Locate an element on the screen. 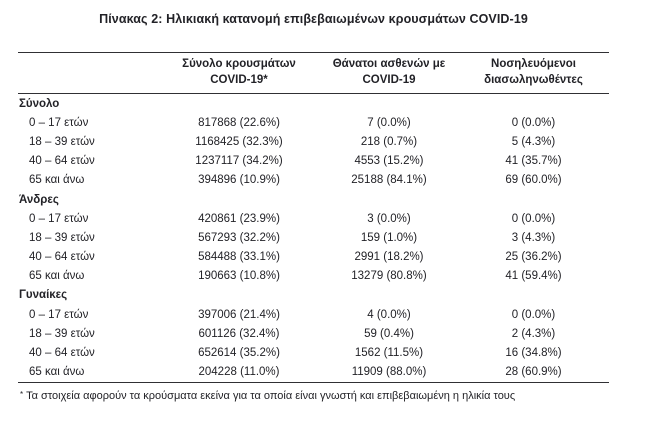 This screenshot has height=426, width=662. intubated-cell: 69 (60.0%) is located at coordinates (533, 180).